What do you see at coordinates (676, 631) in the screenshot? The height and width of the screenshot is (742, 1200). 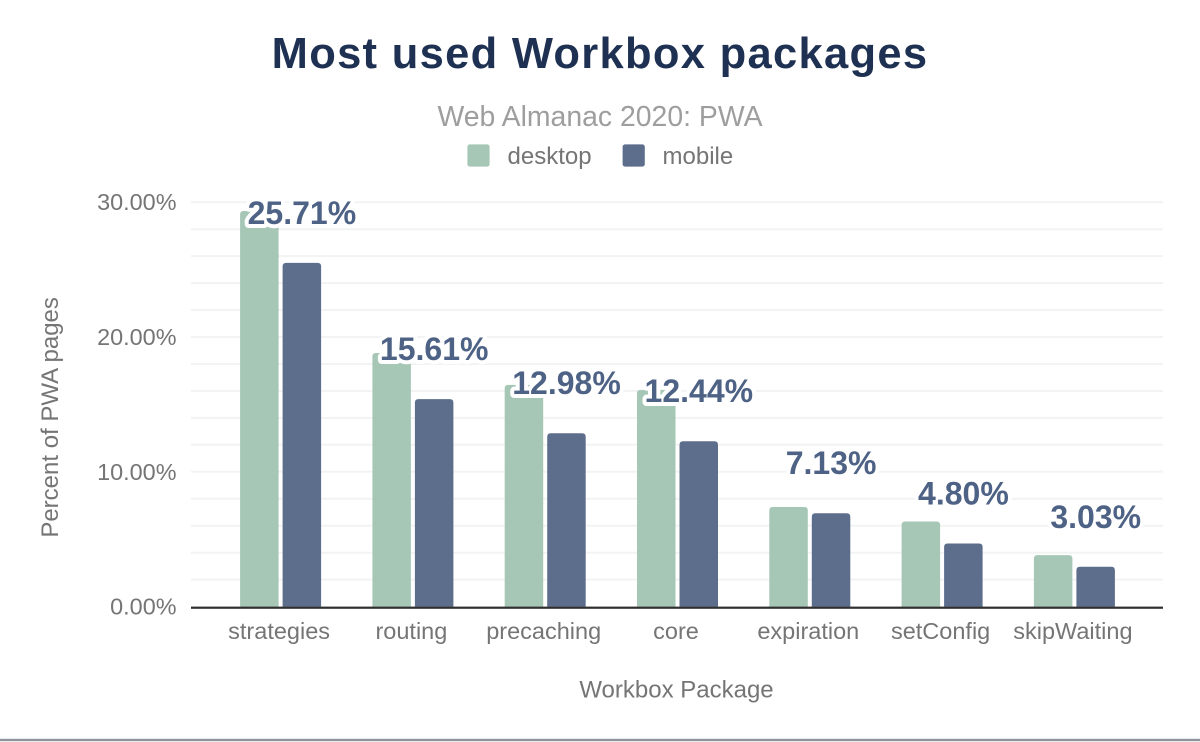 I see `svg-text: core` at bounding box center [676, 631].